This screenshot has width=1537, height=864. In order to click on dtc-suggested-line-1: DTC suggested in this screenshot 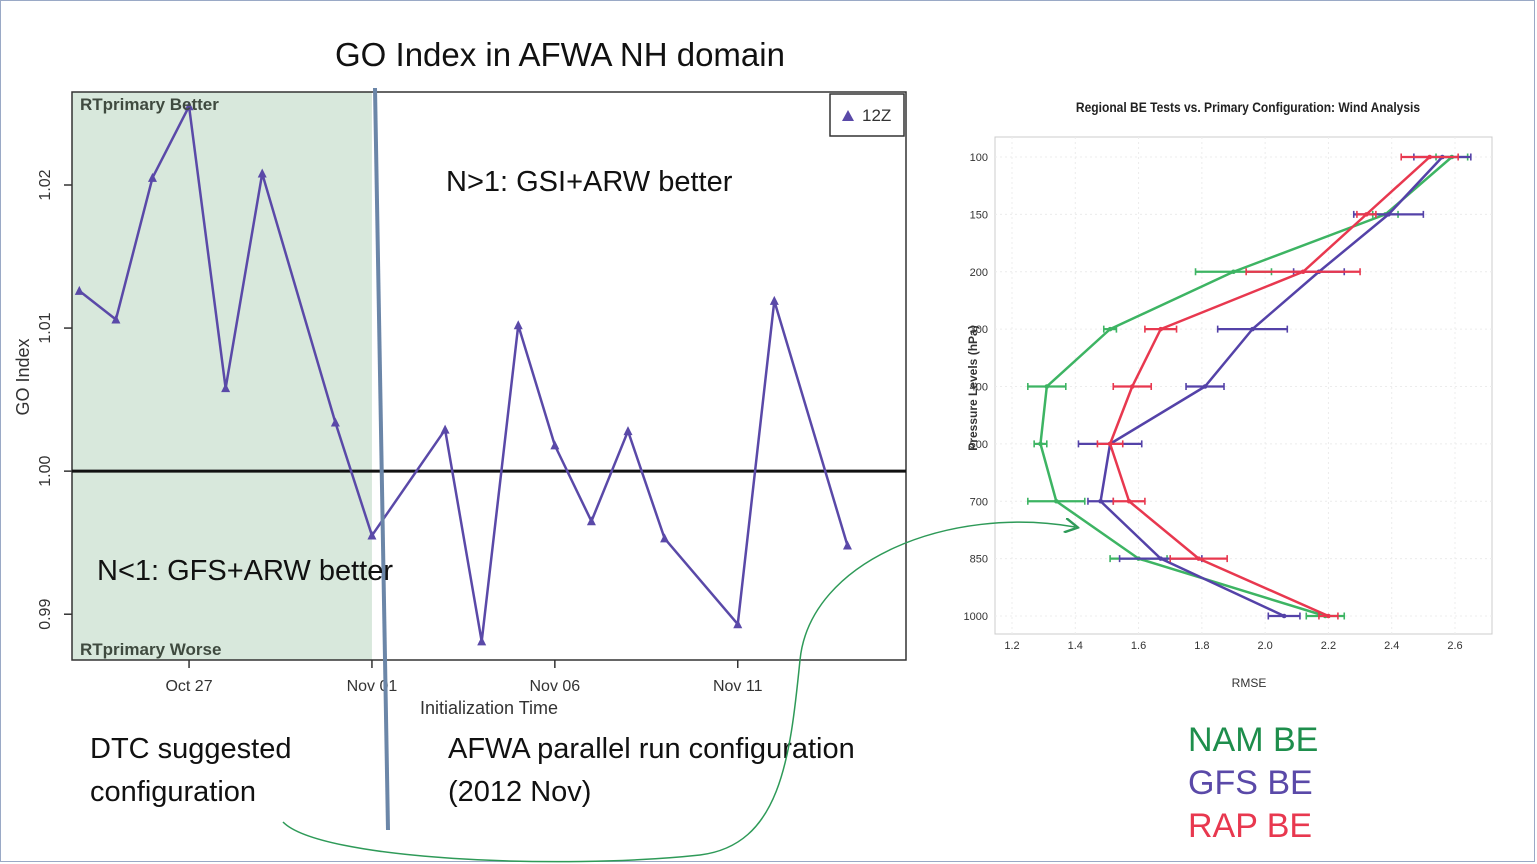, I will do `click(191, 749)`.